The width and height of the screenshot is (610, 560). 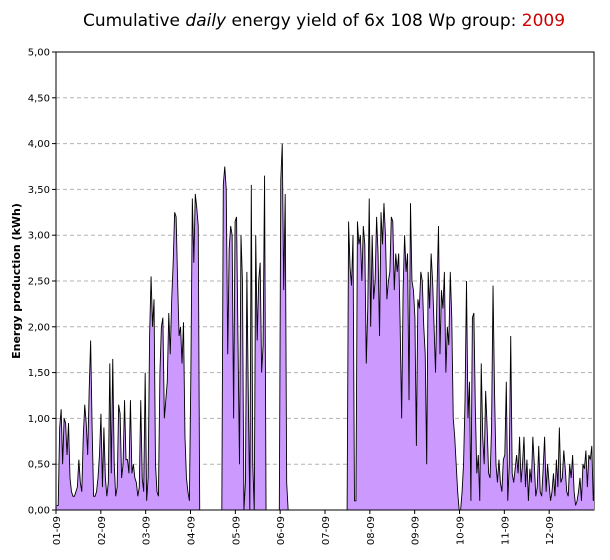 What do you see at coordinates (281, 530) in the screenshot?
I see `x-tick-label: 06-09` at bounding box center [281, 530].